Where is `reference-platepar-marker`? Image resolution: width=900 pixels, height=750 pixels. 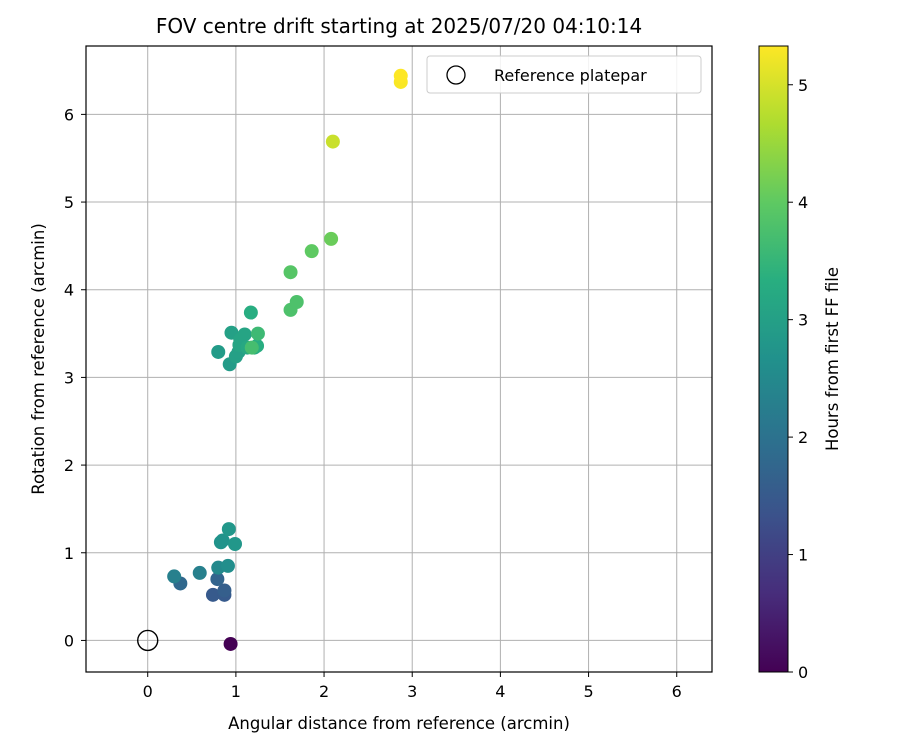 reference-platepar-marker is located at coordinates (148, 640).